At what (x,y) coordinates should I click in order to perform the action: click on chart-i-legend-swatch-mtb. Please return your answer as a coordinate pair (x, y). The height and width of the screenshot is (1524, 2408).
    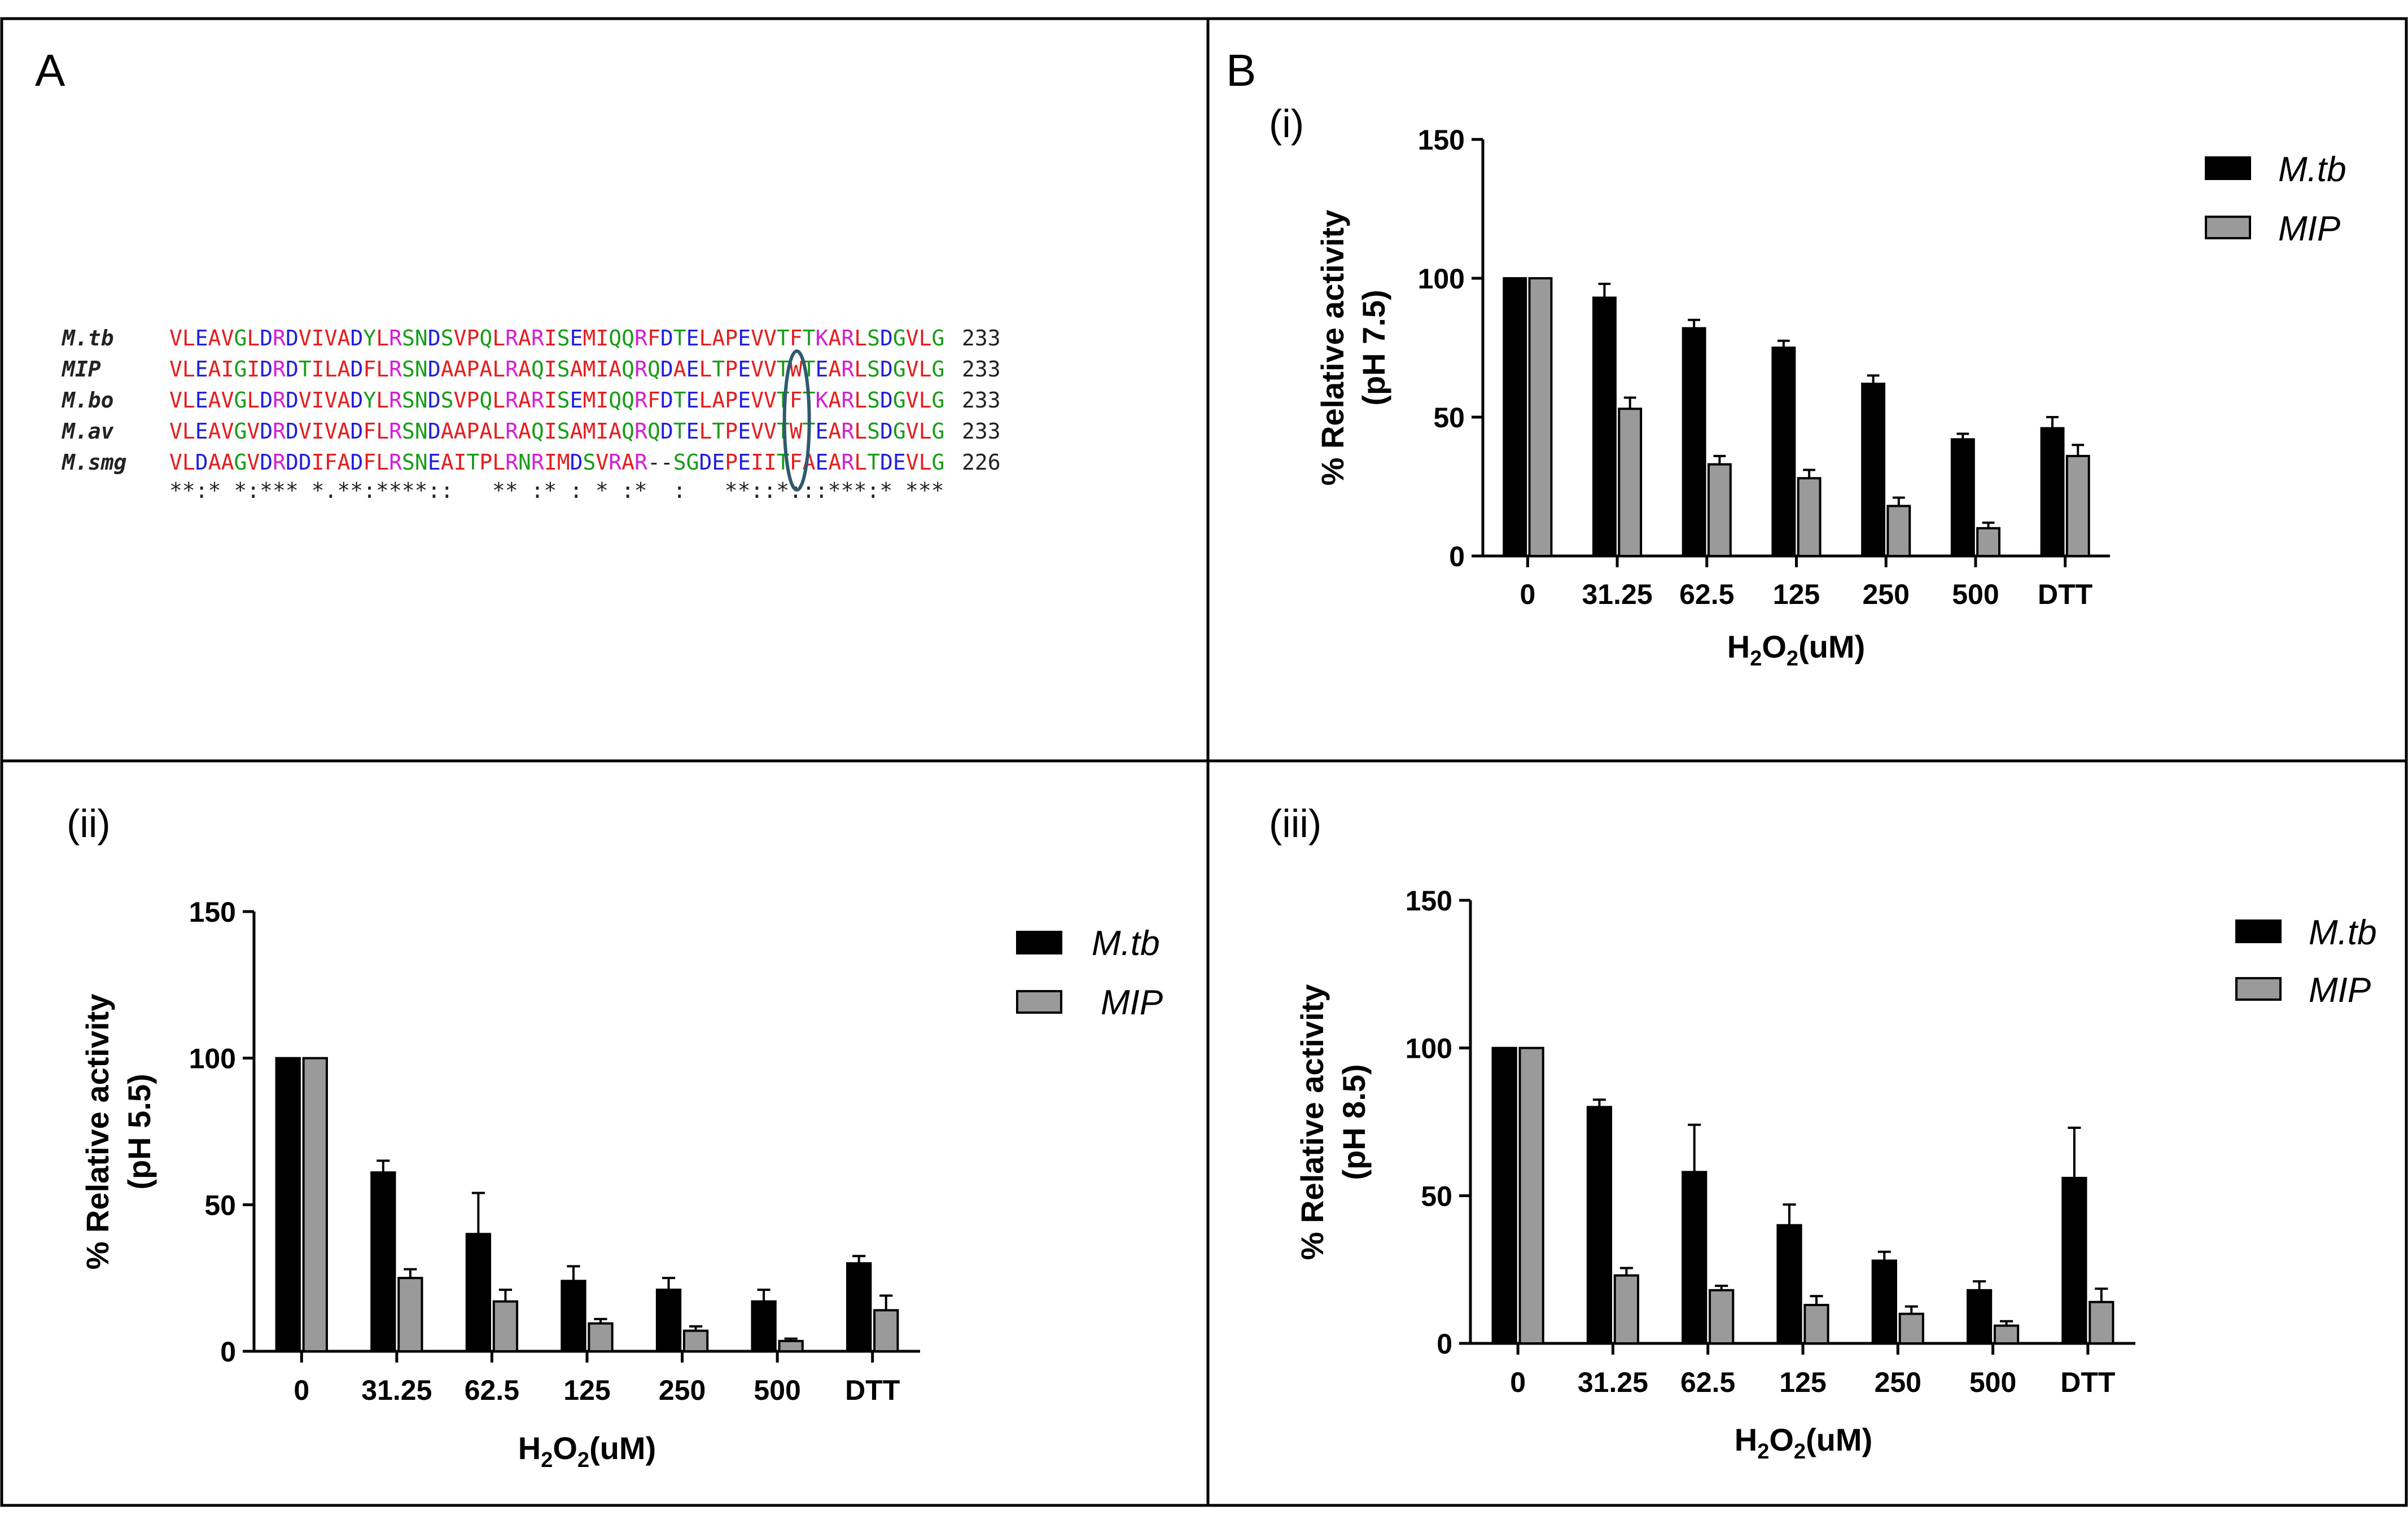
    Looking at the image, I should click on (2228, 168).